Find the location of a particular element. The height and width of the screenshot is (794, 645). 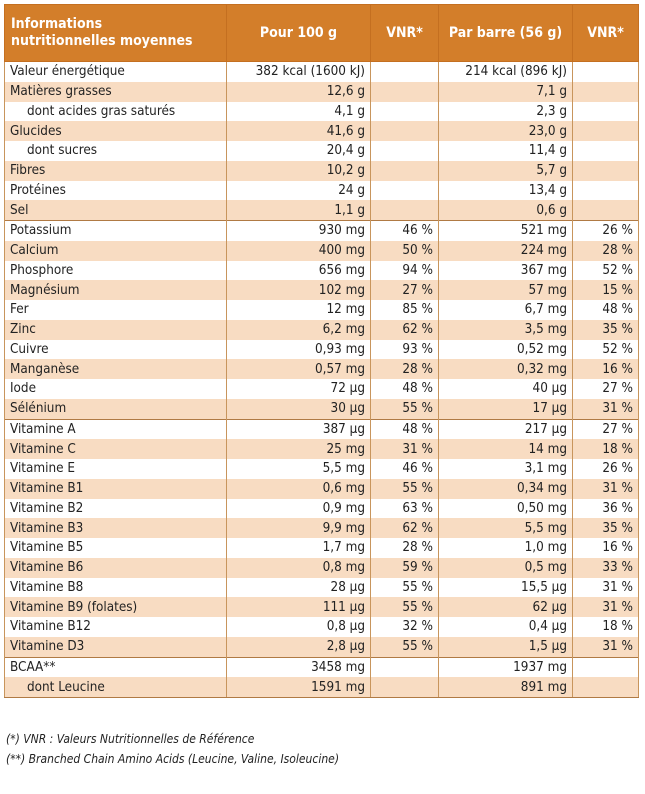

value-per-100g: 2,8 µg is located at coordinates (298, 646).